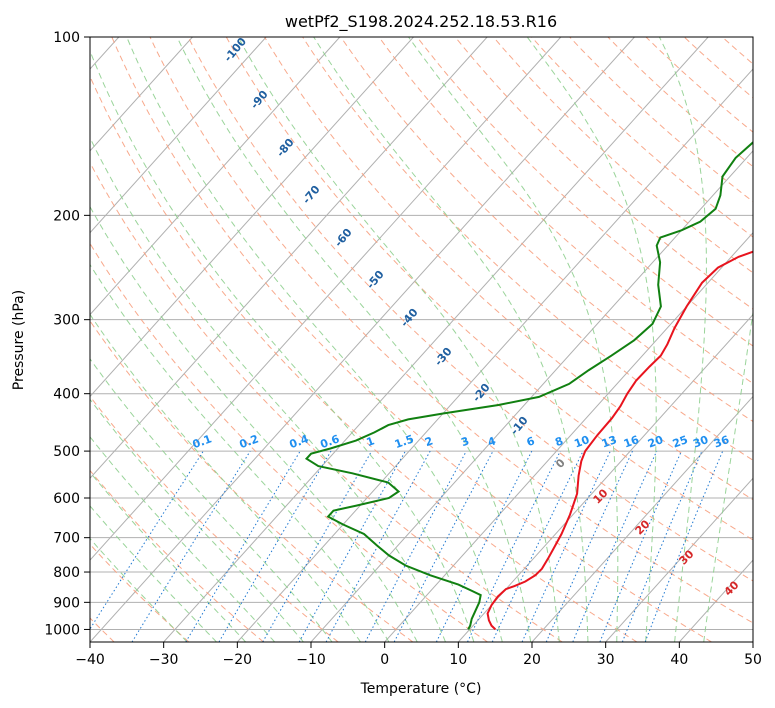 This screenshot has height=708, width=775. I want to click on y-tick-label: 900, so click(66, 603).